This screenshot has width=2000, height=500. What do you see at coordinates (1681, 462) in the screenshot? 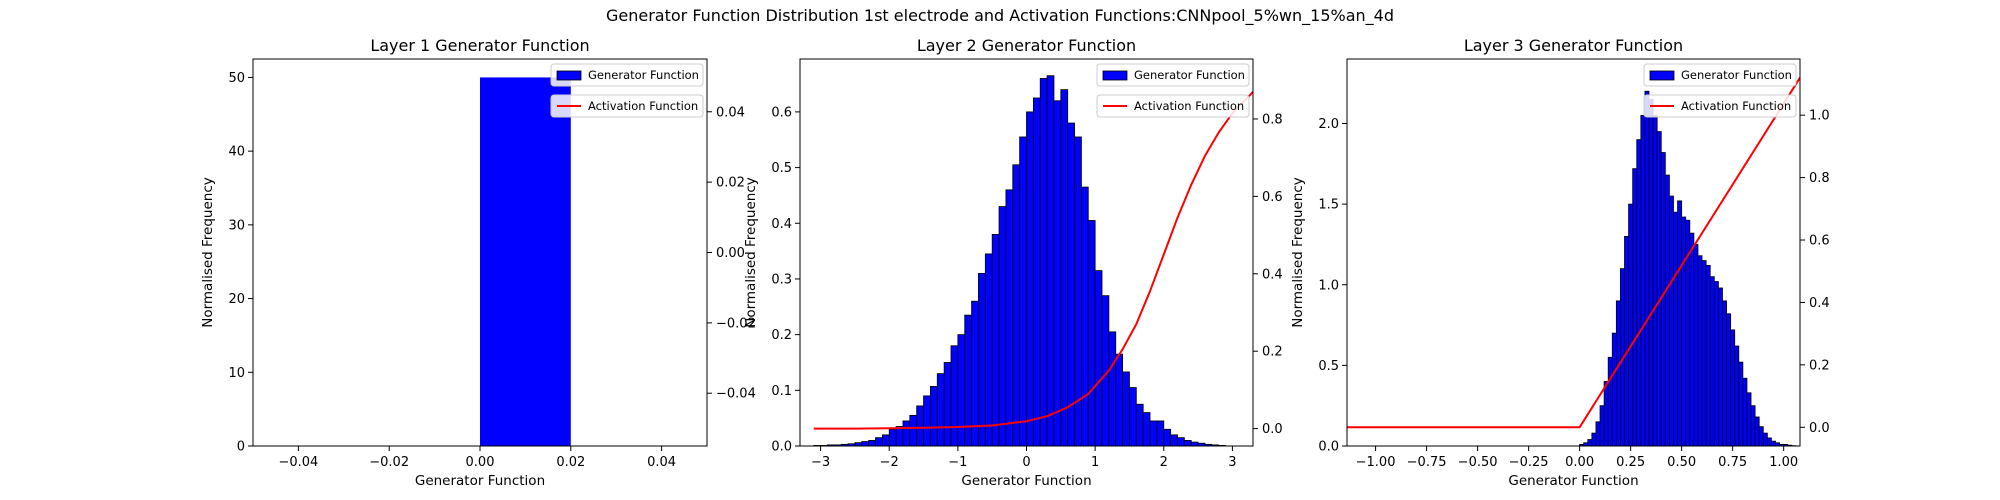
I see `x-tick-label: 0.50` at bounding box center [1681, 462].